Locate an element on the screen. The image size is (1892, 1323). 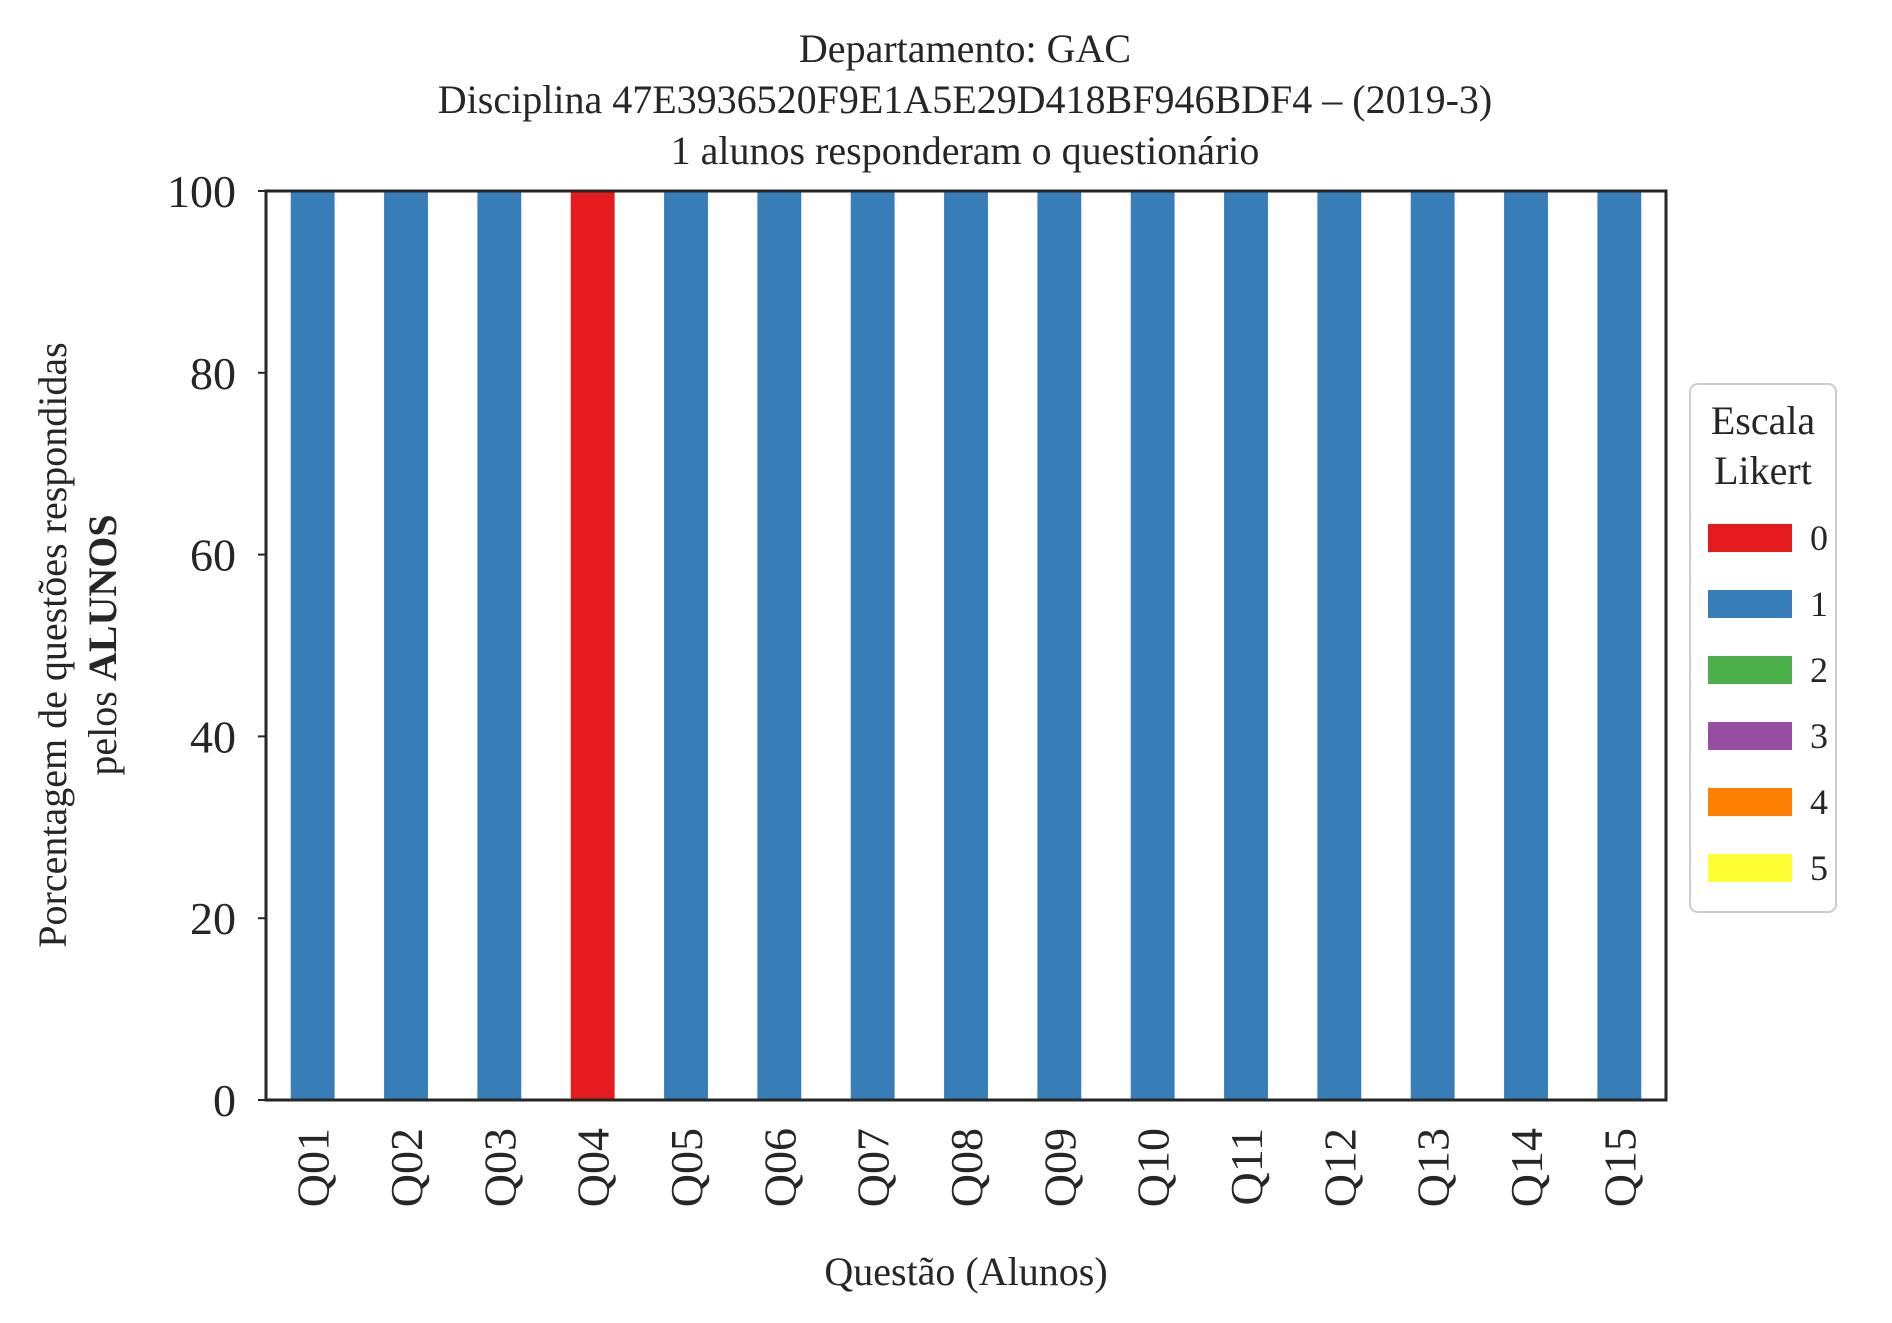
x-tick-label-Q15: Q15 is located at coordinates (1619, 1167).